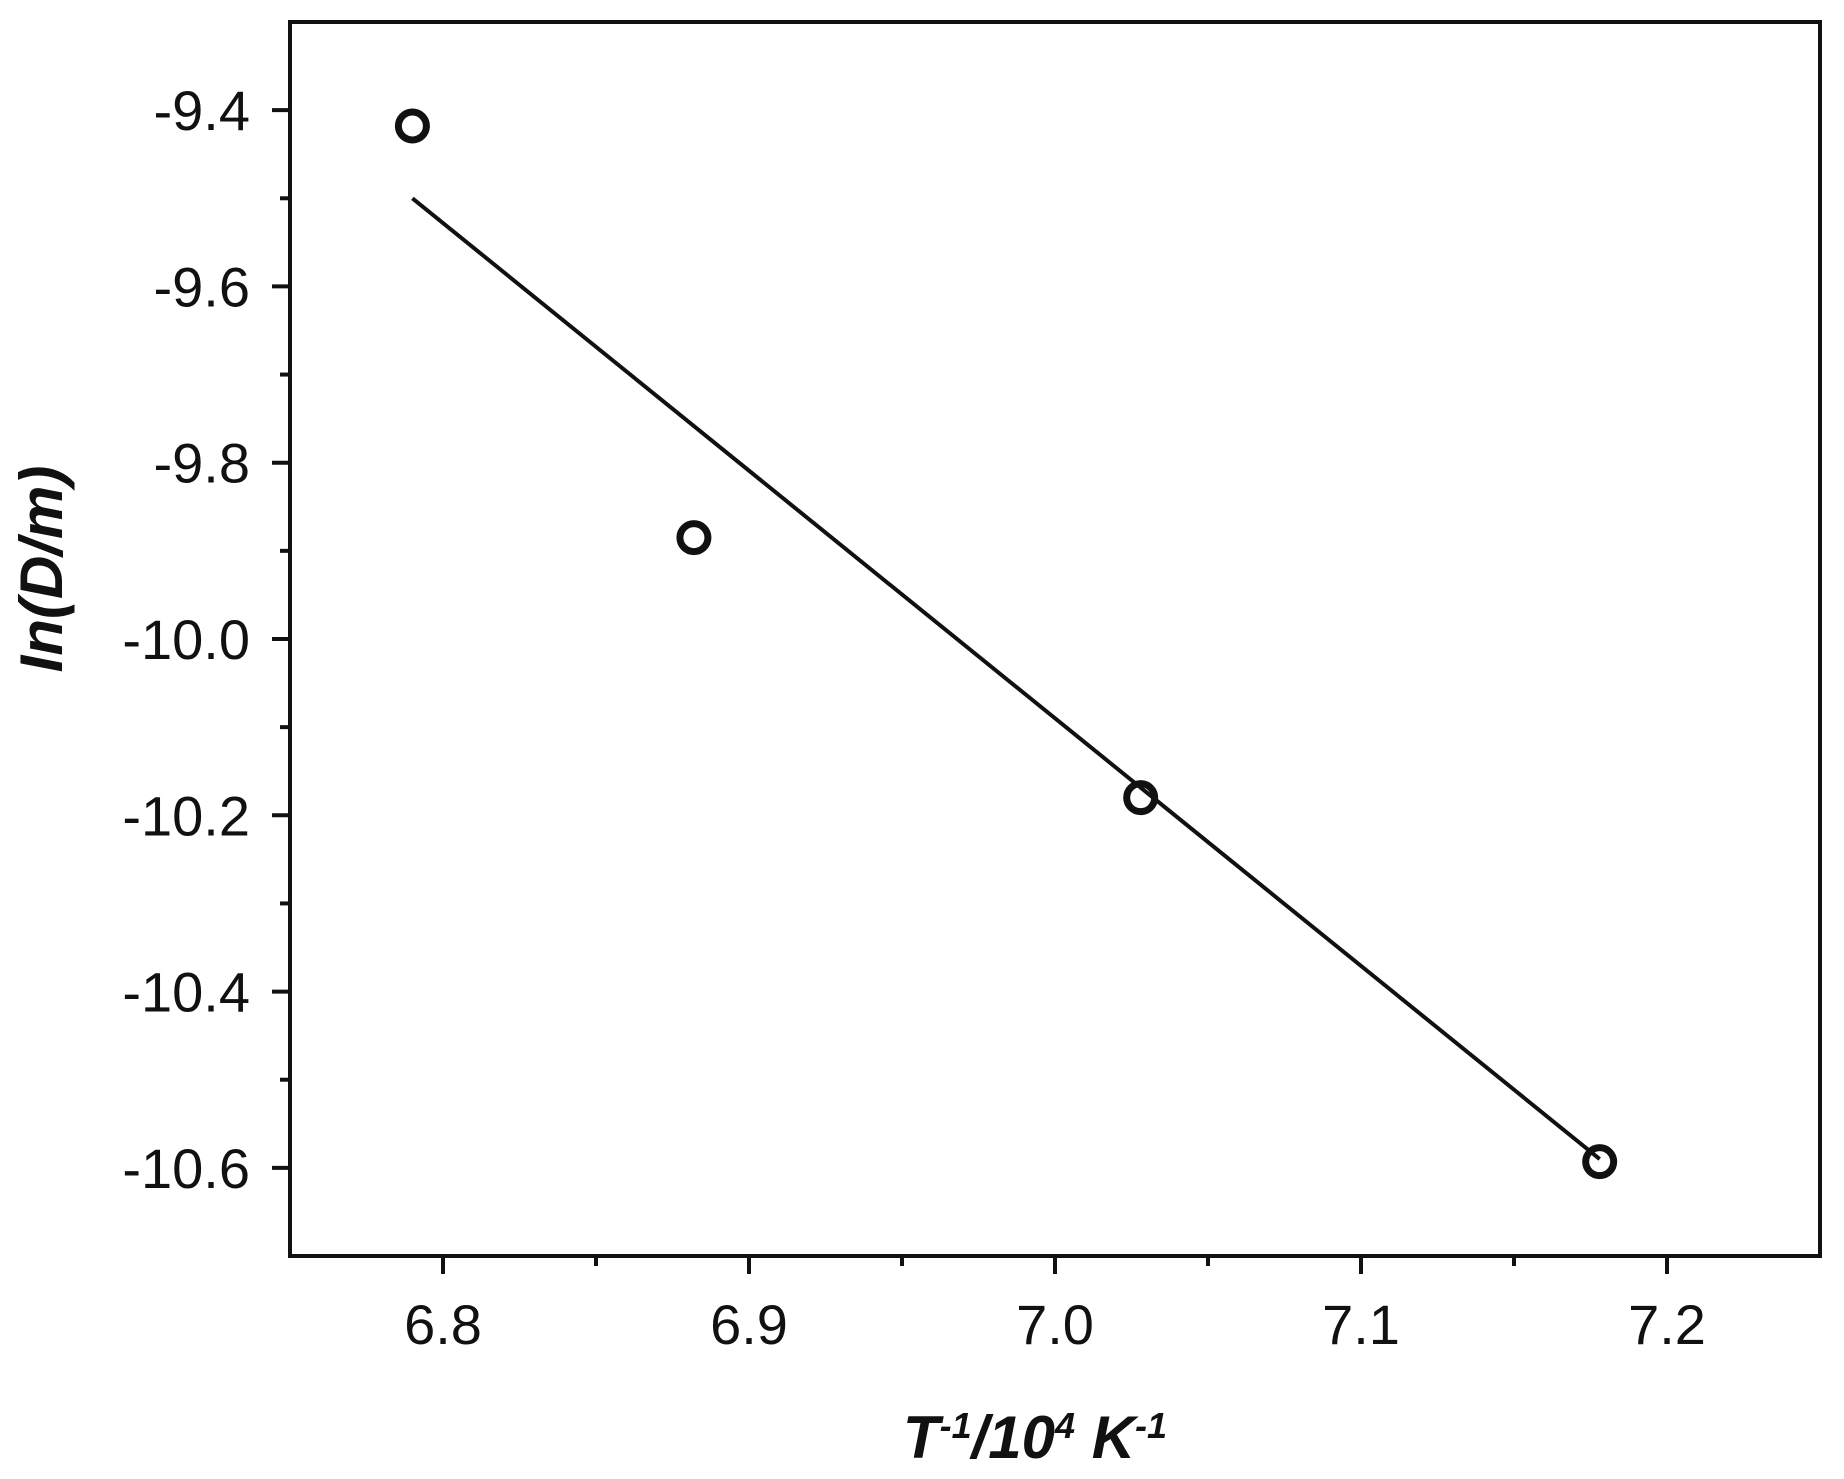 The height and width of the screenshot is (1479, 1844). Describe the element at coordinates (749, 1324) in the screenshot. I see `x-tick-label: 6.9` at that location.